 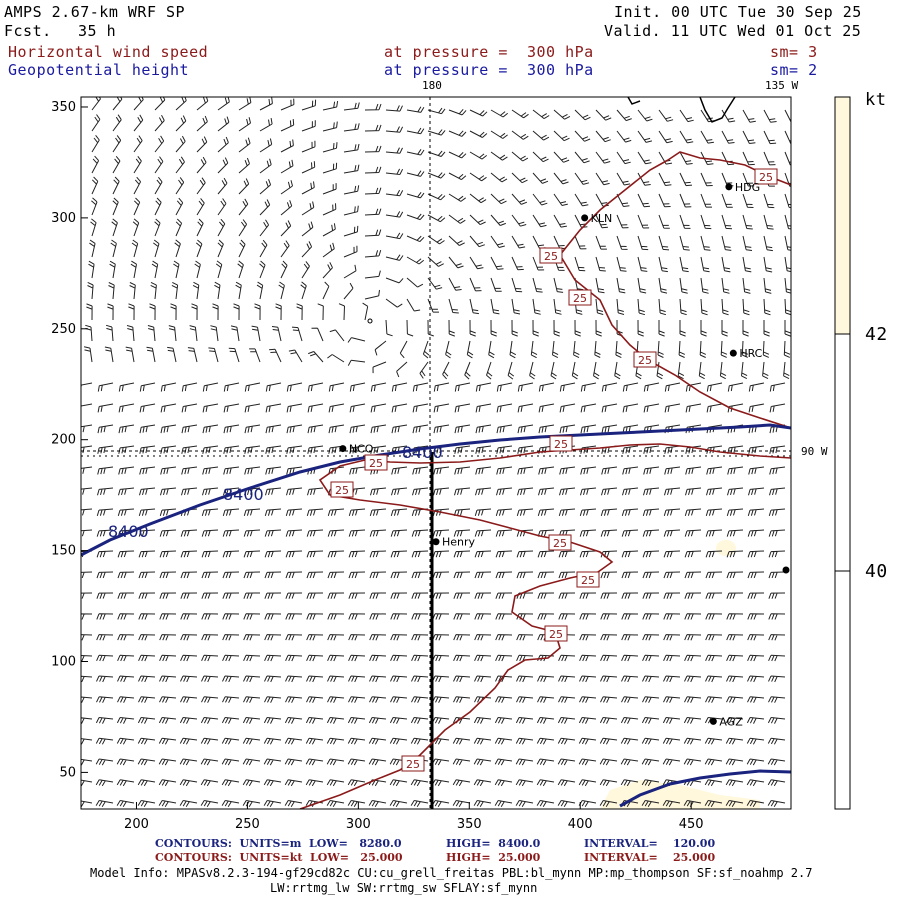 What do you see at coordinates (580, 824) in the screenshot?
I see `x-tick-label: 400` at bounding box center [580, 824].